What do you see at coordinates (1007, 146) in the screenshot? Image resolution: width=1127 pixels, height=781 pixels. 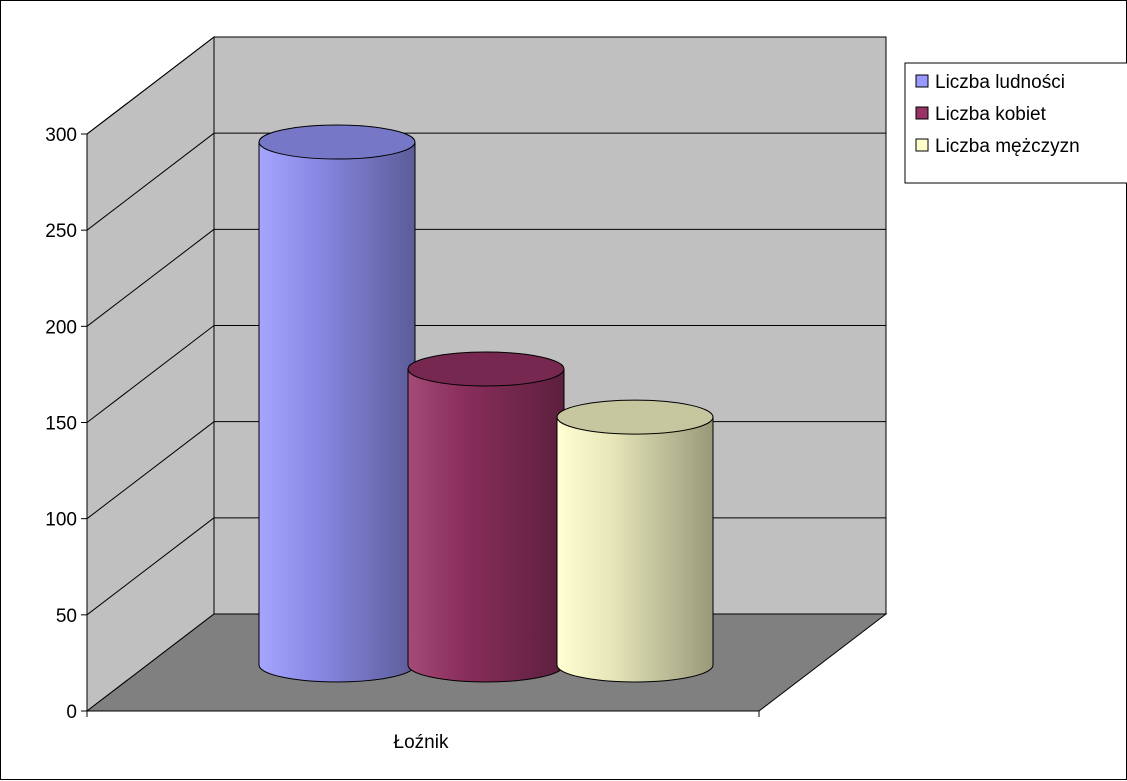 I see `legend-label: Liczba mężczyzn` at bounding box center [1007, 146].